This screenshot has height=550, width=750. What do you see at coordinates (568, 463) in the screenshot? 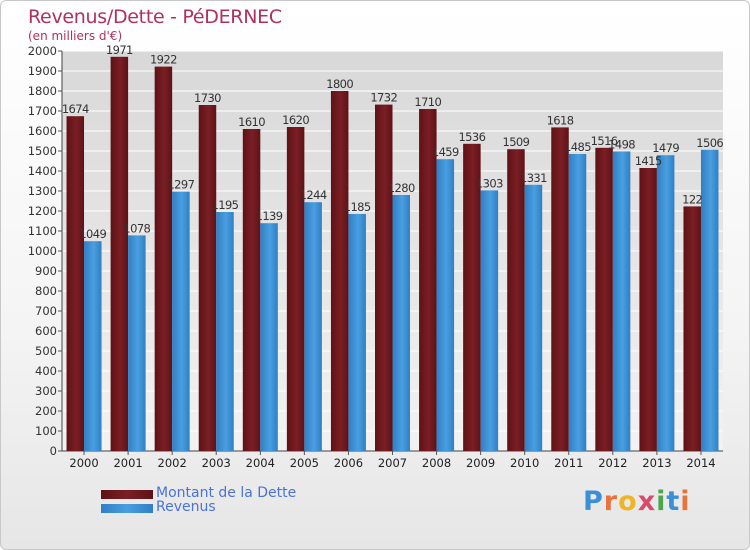
I see `x-tick-label: 2011` at bounding box center [568, 463].